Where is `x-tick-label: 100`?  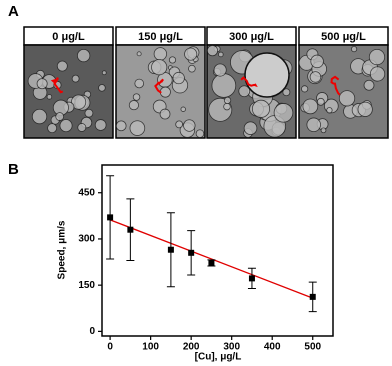
x-tick-label: 100 is located at coordinates (150, 347).